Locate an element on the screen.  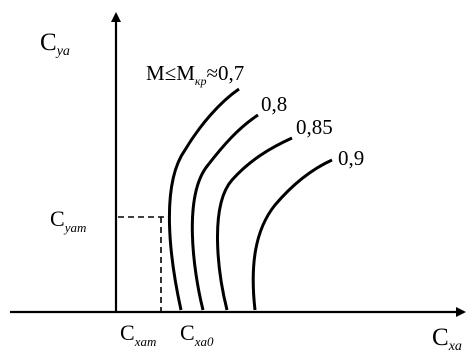
y-axis-label: Cya is located at coordinates (55, 44).